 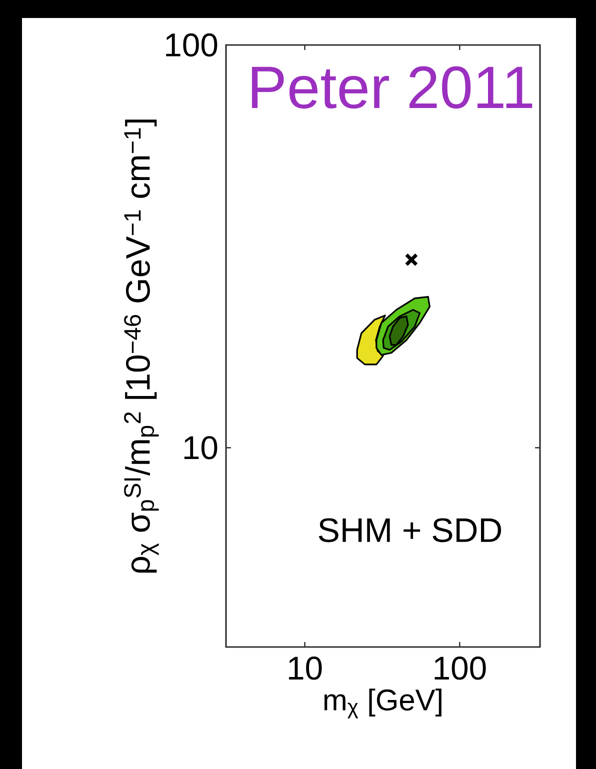 What do you see at coordinates (410, 530) in the screenshot?
I see `annotation: SHM + SDD` at bounding box center [410, 530].